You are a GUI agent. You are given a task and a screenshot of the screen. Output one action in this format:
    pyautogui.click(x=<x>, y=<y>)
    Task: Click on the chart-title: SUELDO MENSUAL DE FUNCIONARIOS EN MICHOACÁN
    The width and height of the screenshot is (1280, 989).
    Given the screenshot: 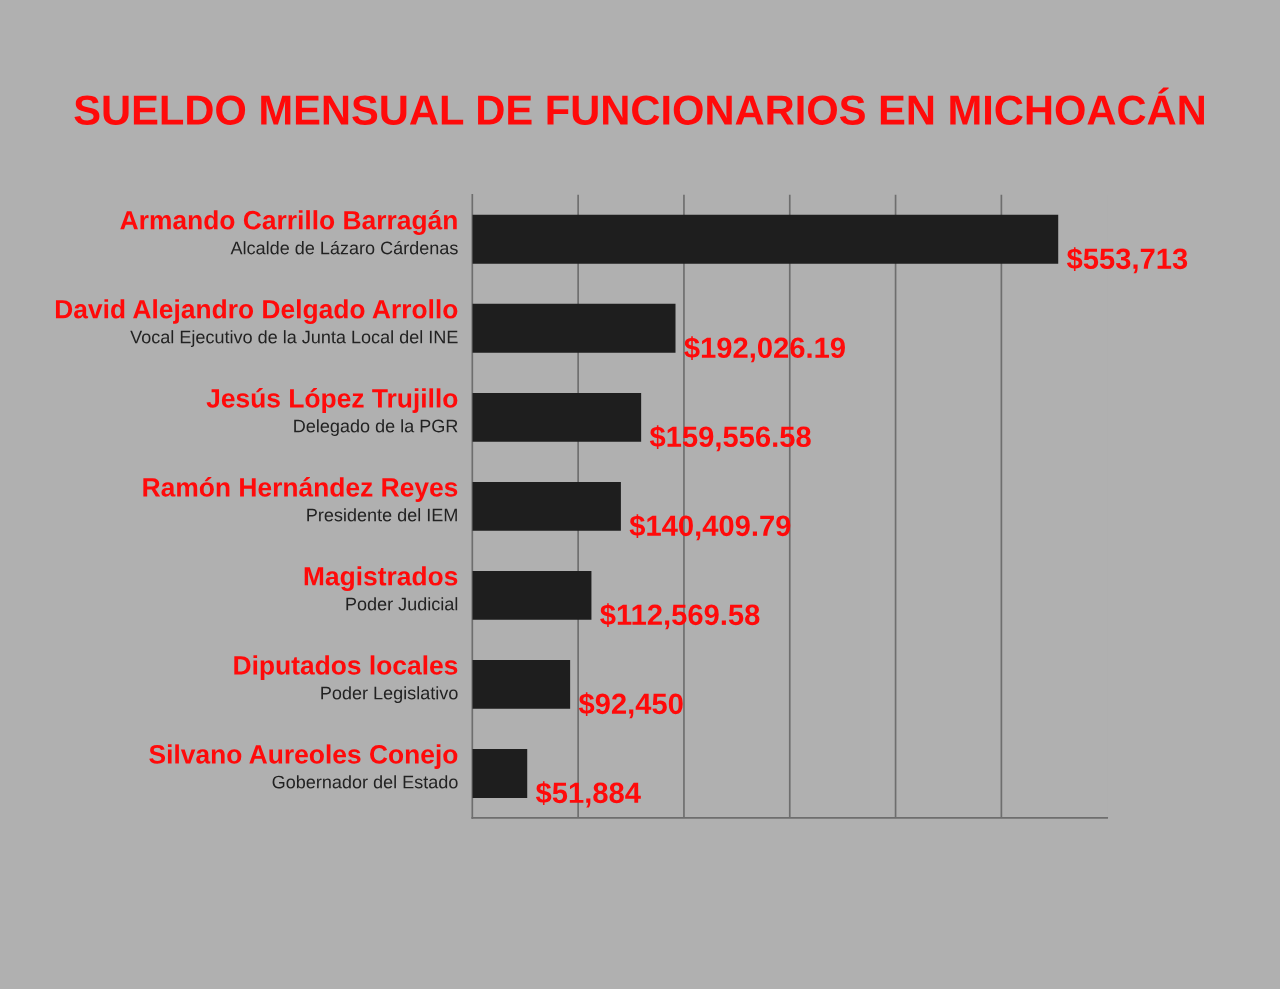 What is the action you would take?
    pyautogui.click(x=639, y=106)
    